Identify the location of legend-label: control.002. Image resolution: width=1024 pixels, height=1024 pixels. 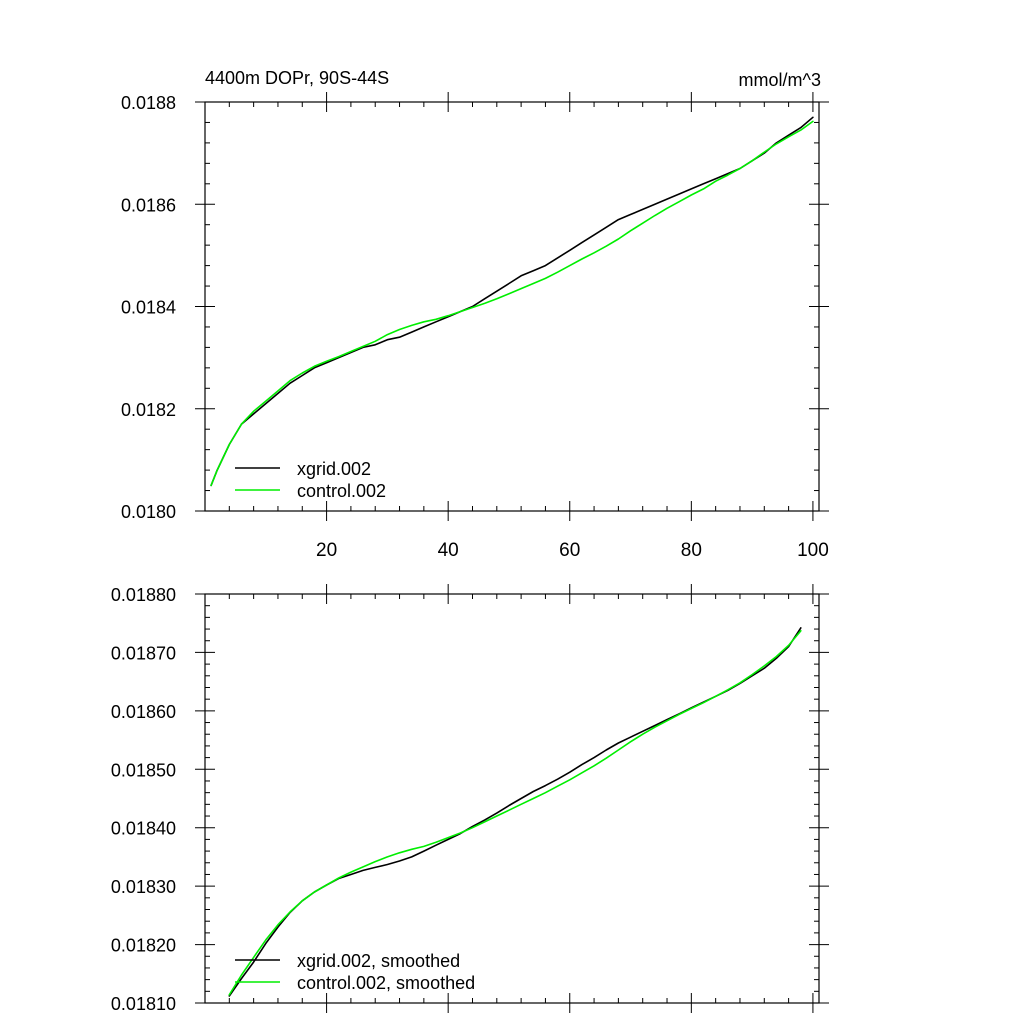
(341, 491).